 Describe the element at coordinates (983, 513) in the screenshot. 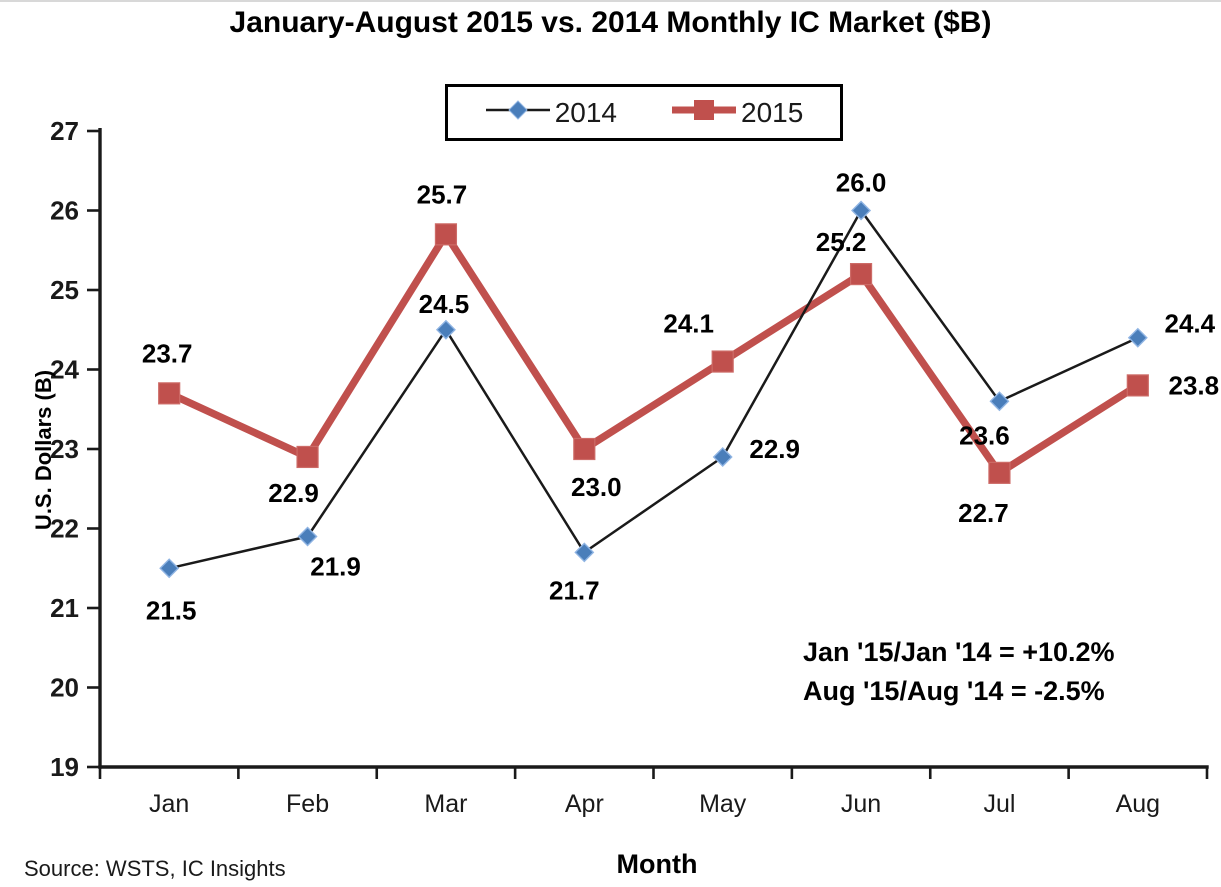

I see `data-label-2015-Jul: 22.7` at that location.